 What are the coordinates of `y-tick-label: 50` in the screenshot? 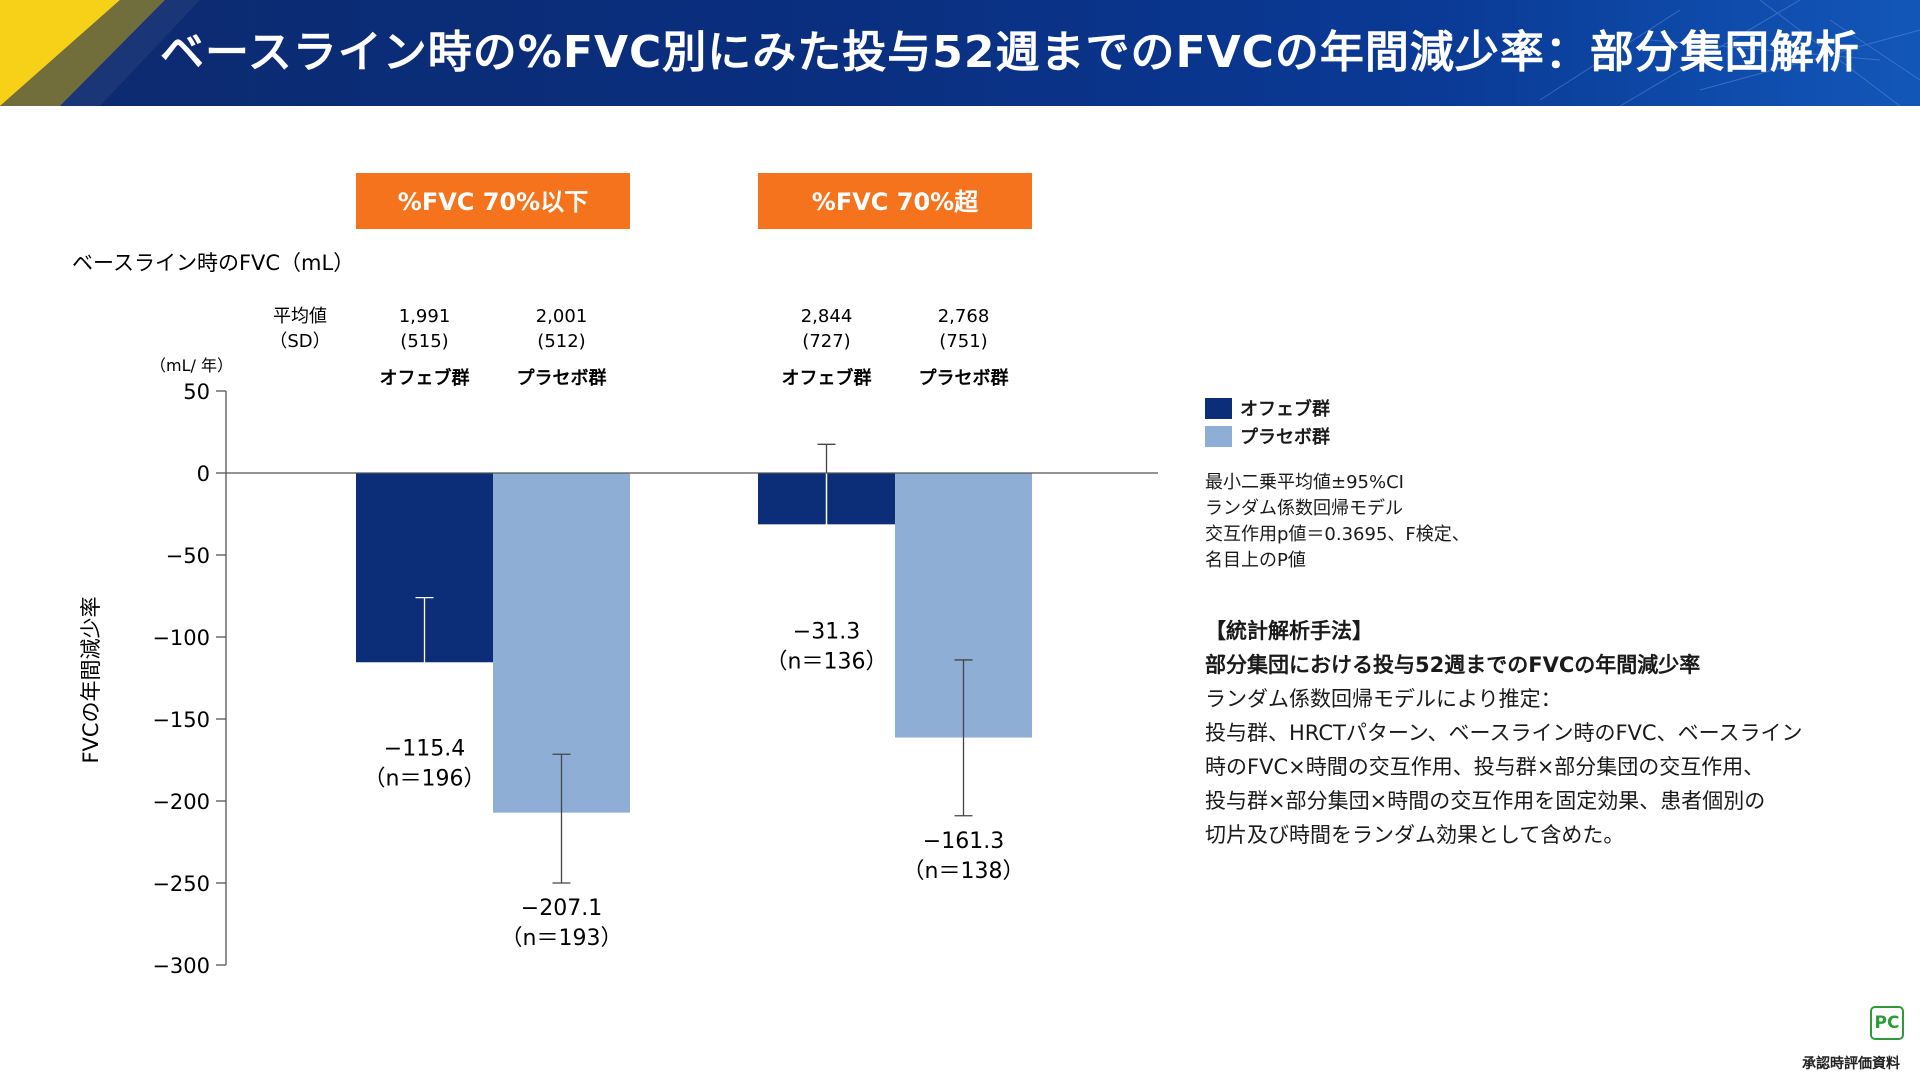 It's located at (196, 392).